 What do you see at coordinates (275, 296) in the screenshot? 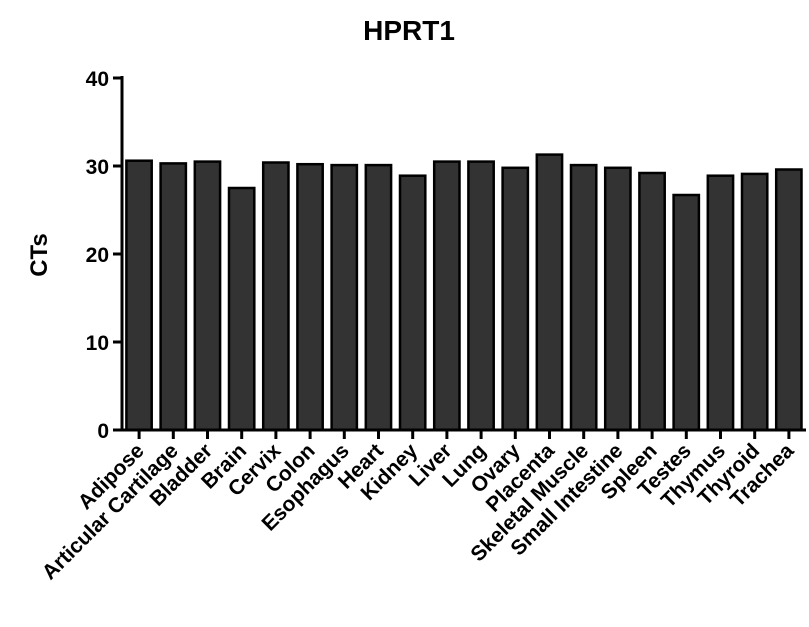
I see `bar-cervix` at bounding box center [275, 296].